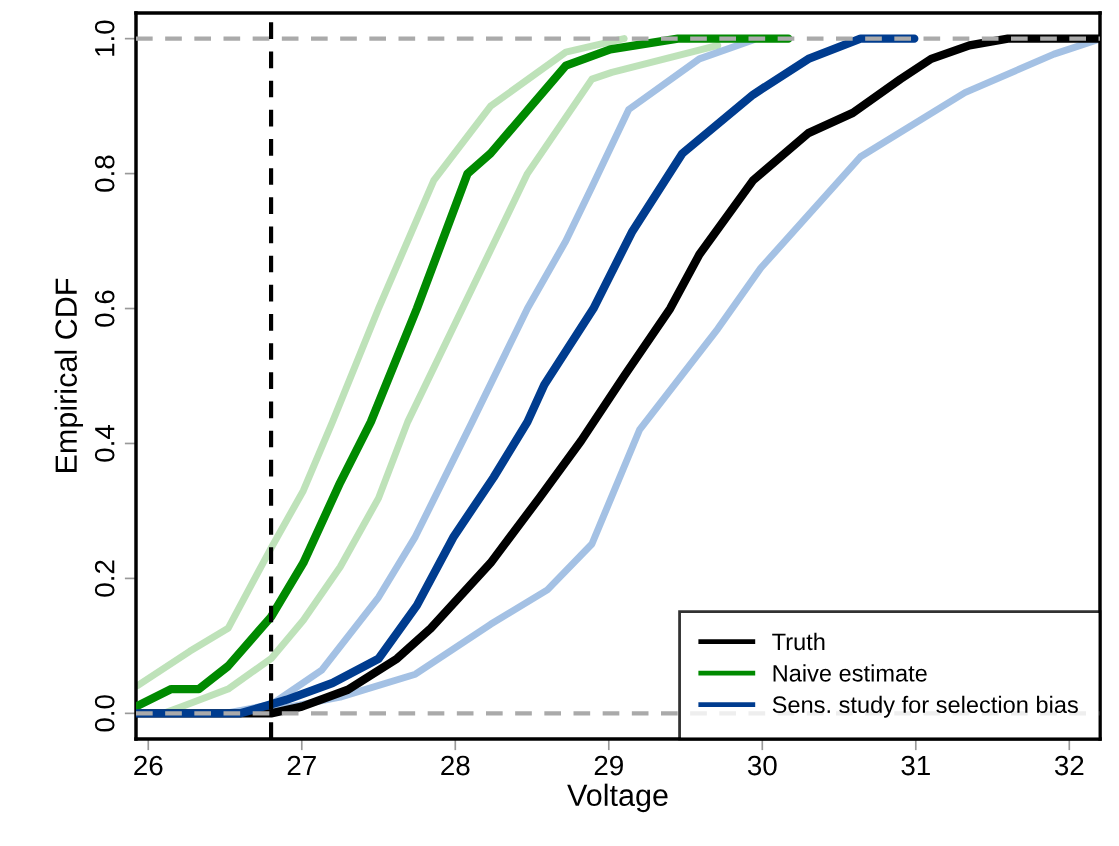  What do you see at coordinates (915, 765) in the screenshot?
I see `x-tick-label: 31` at bounding box center [915, 765].